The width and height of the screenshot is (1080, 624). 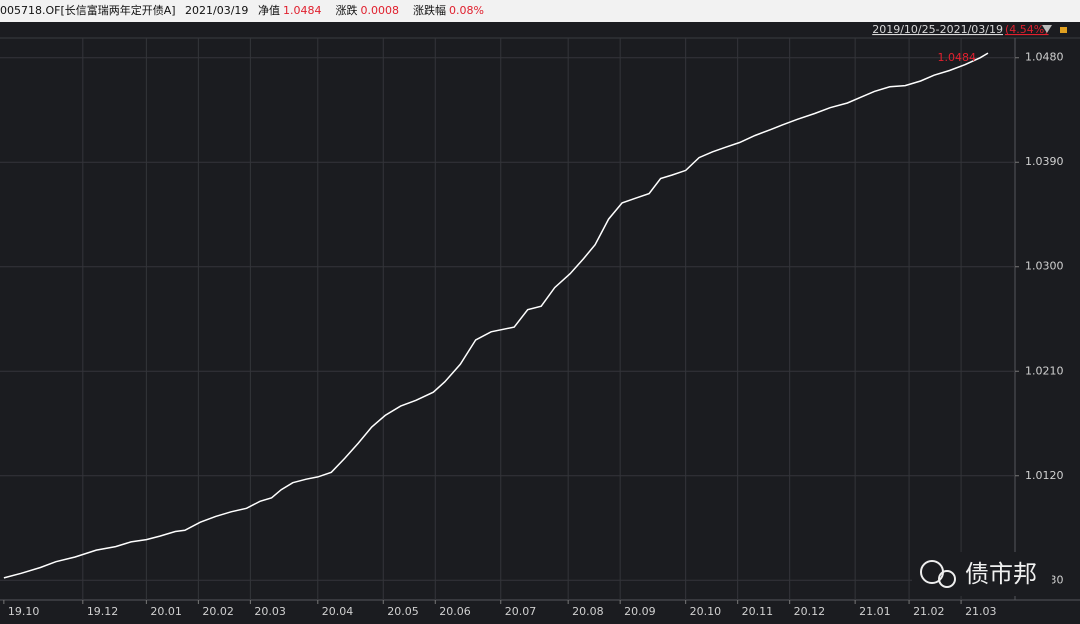 What do you see at coordinates (1044, 370) in the screenshot?
I see `y-tick-label: 1.0210` at bounding box center [1044, 370].